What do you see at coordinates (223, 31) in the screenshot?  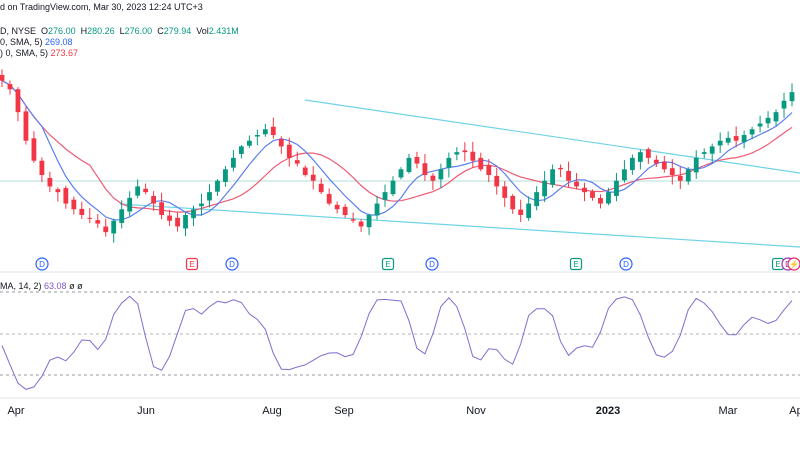 I see `volume-value: 2.431M` at bounding box center [223, 31].